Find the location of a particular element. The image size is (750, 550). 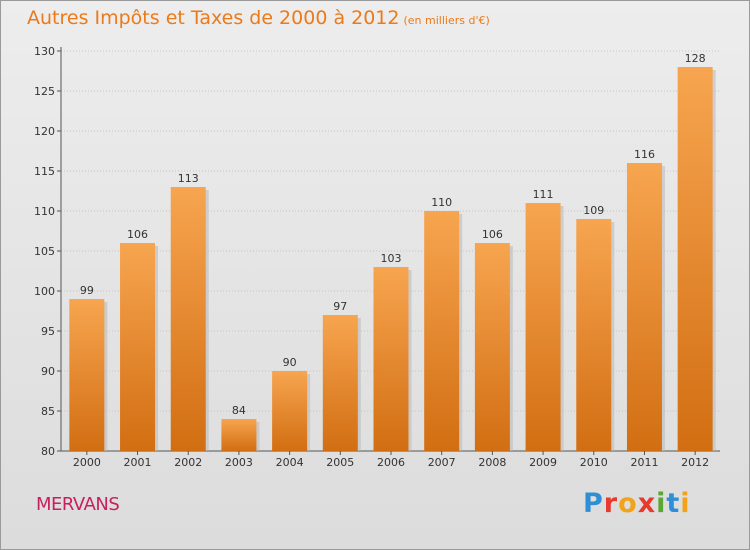

bar-value-label: 110 is located at coordinates (441, 202).